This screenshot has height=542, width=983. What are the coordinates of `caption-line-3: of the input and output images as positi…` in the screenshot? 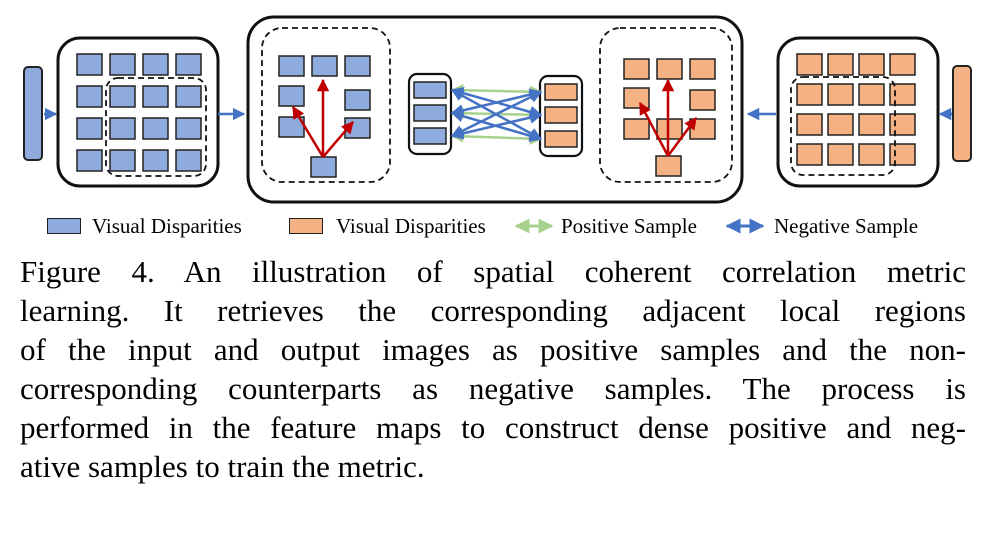 It's located at (493, 349).